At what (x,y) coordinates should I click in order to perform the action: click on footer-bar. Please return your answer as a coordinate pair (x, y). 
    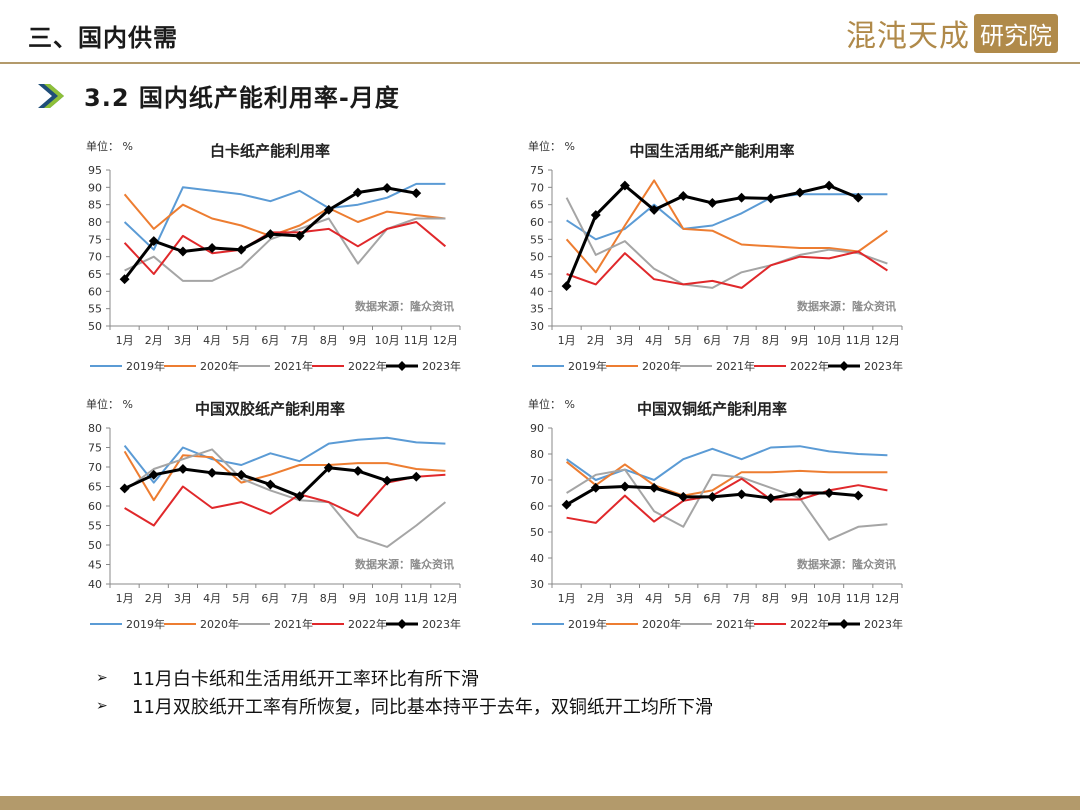
    Looking at the image, I should click on (540, 803).